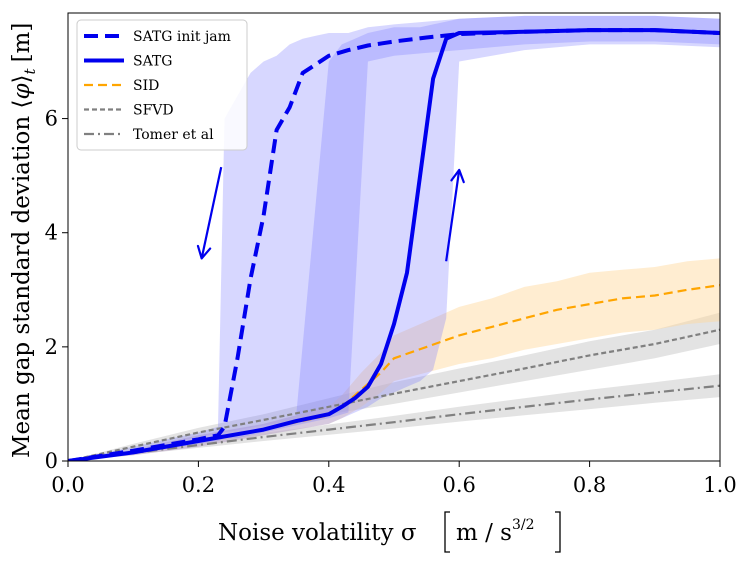 The height and width of the screenshot is (561, 742). I want to click on arrow-down, so click(209, 213).